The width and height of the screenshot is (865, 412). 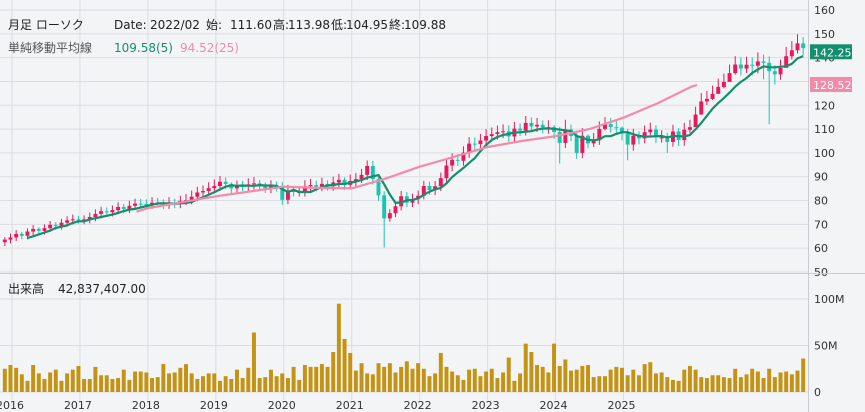 I want to click on price-tick-label: 80, so click(x=821, y=201).